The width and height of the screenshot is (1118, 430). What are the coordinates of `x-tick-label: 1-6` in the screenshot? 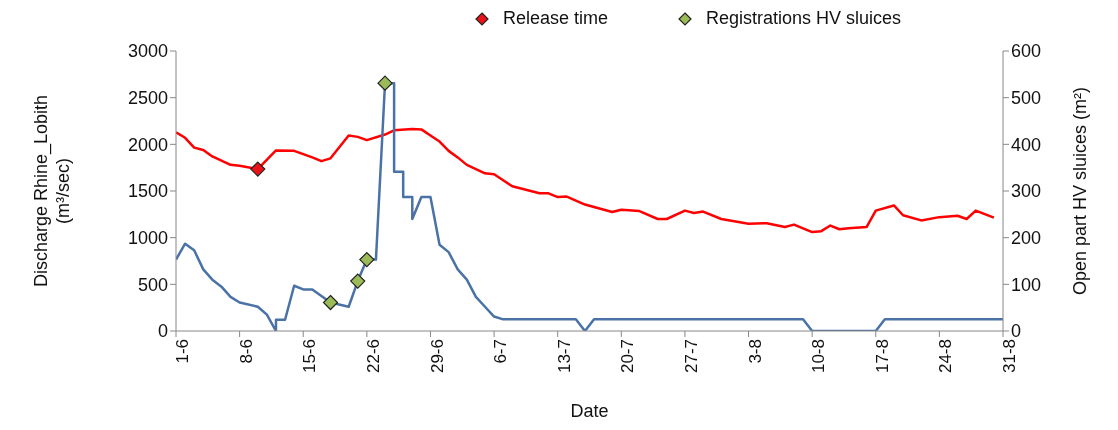 It's located at (183, 351).